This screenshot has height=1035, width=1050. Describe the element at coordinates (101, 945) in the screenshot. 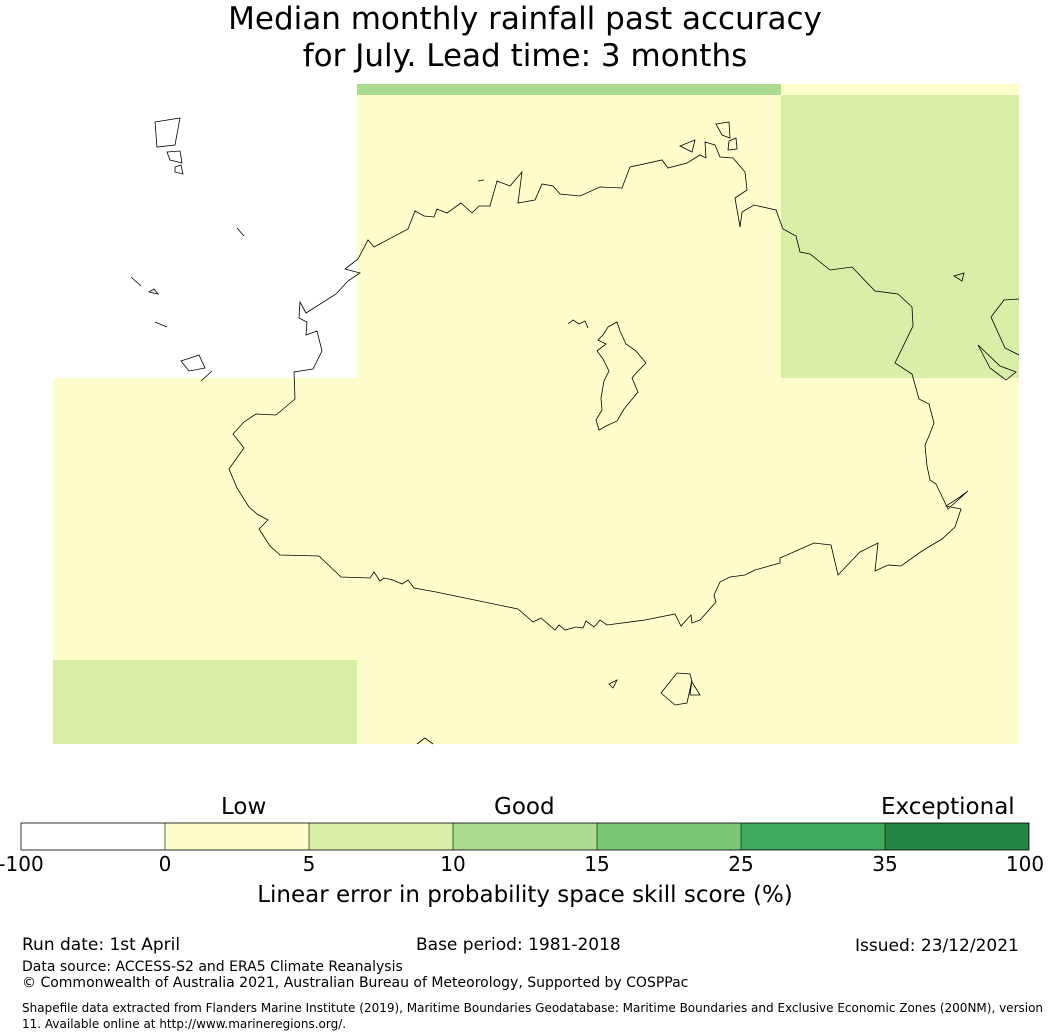

I see `run-date: Run date: 1st April` at that location.